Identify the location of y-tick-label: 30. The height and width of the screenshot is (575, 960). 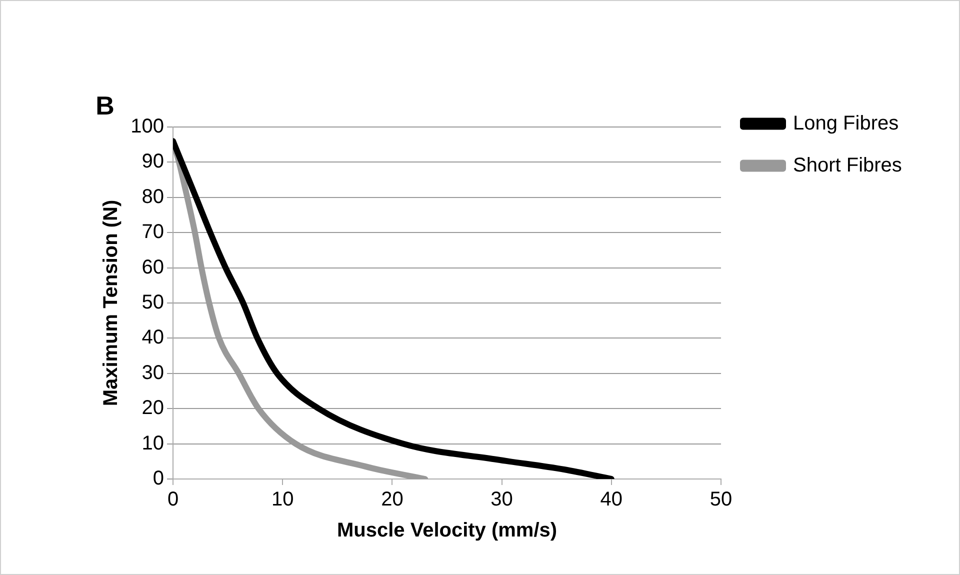
(153, 373).